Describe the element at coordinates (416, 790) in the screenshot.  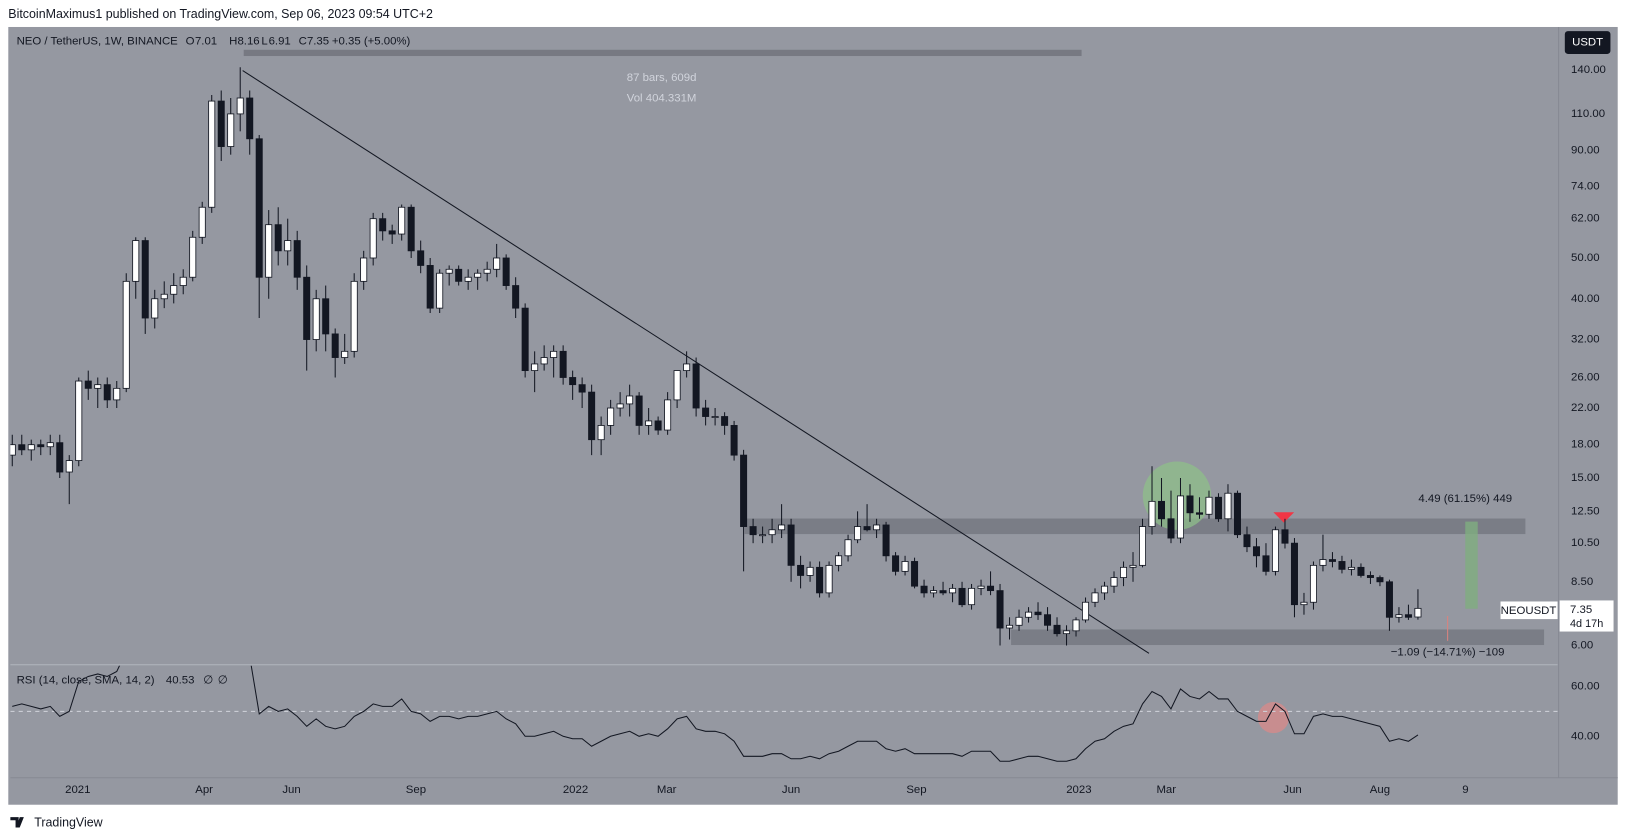
I see `x-tick-label: Sep` at that location.